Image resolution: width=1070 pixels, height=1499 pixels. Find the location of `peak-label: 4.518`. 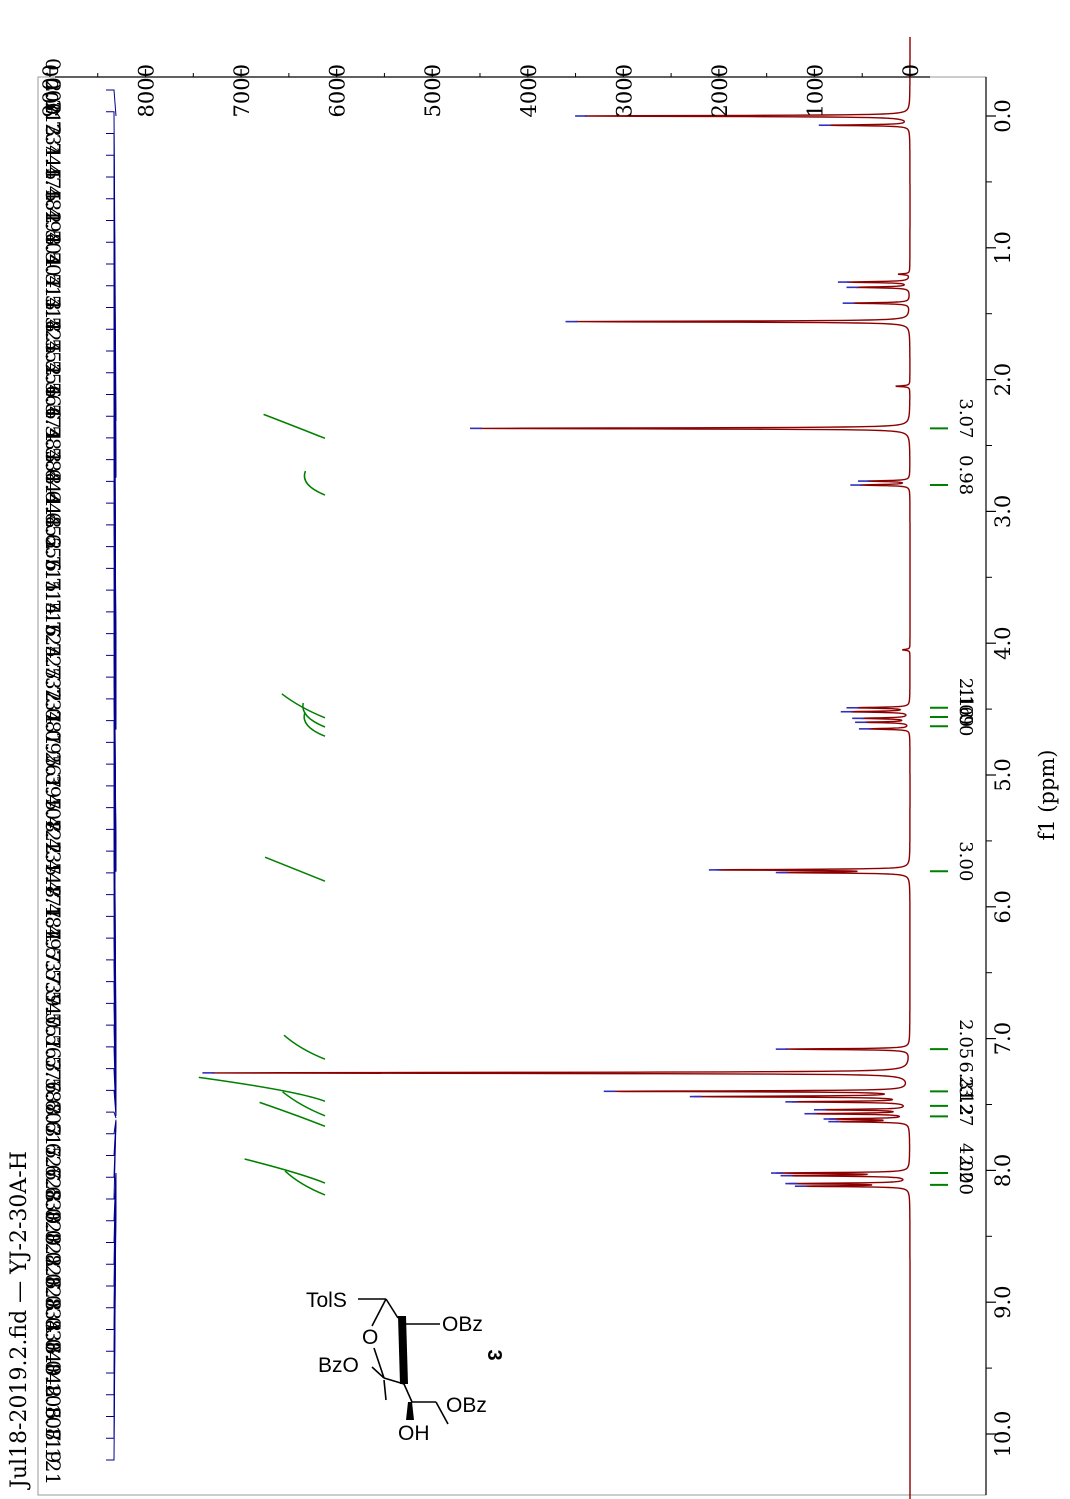

peak-label: 4.518 is located at coordinates (53, 303).